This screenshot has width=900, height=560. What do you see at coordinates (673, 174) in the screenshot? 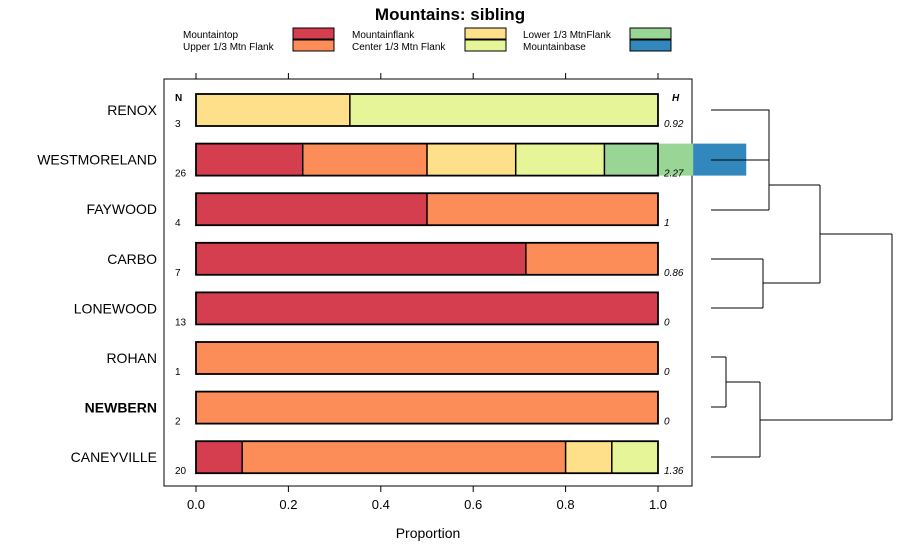
I see `h-value-westmoreland: 2.27` at bounding box center [673, 174].